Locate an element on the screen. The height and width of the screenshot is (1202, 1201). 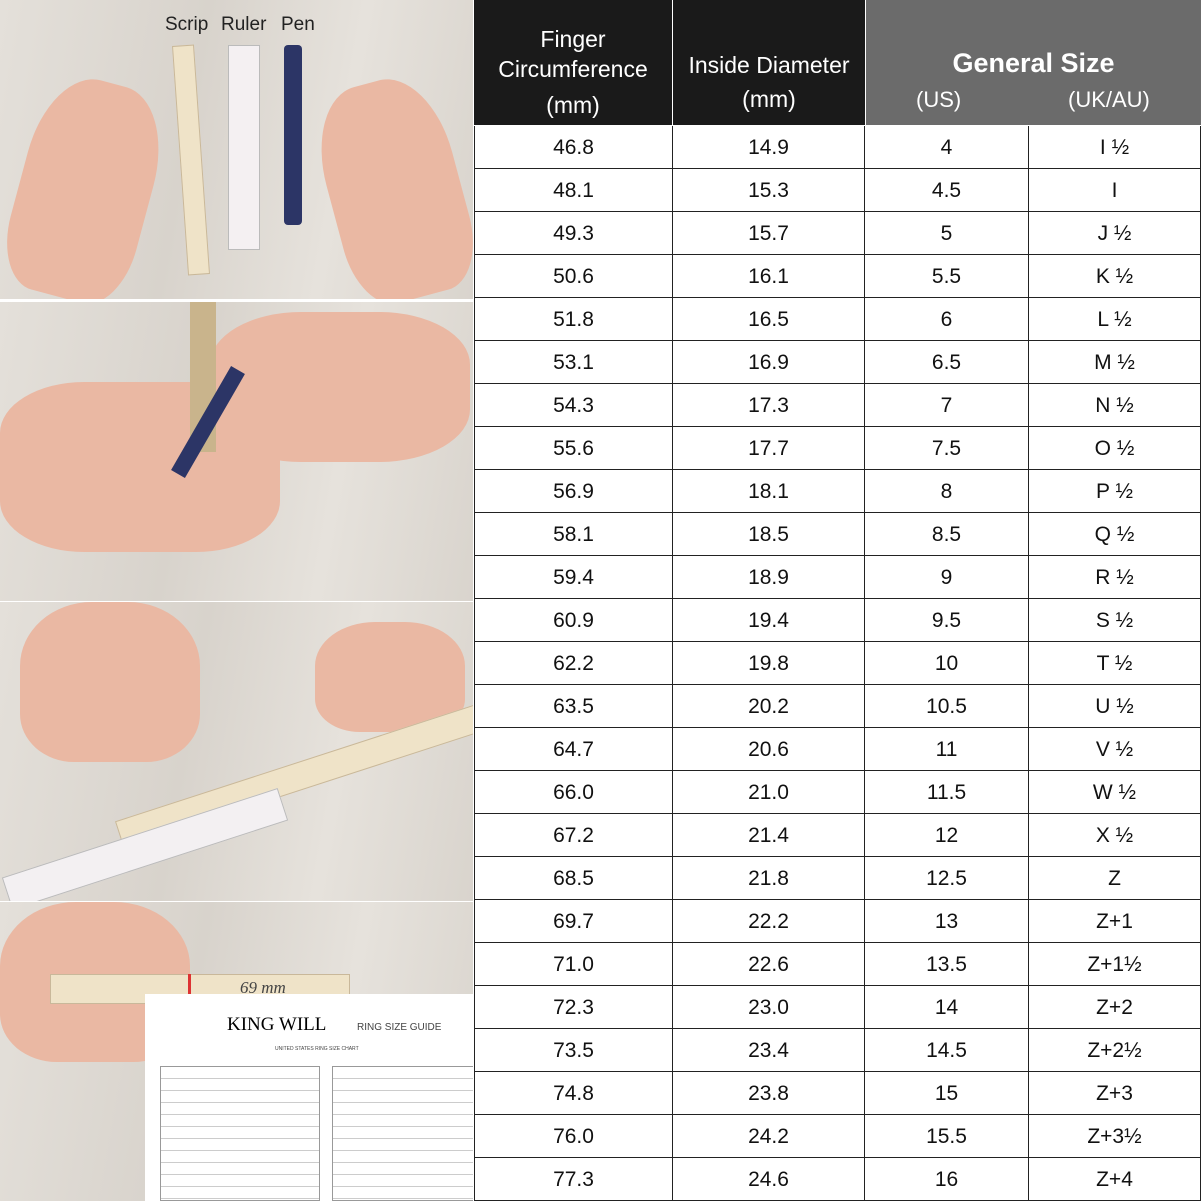
step-1-tools-panel: Scrip Ruler Pen is located at coordinates (236, 149).